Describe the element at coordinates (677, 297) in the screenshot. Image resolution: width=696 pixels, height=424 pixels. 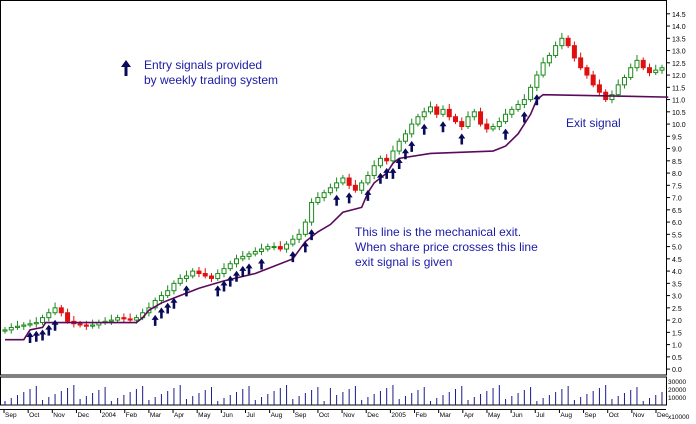
I see `y-tick-label: 3.0` at that location.